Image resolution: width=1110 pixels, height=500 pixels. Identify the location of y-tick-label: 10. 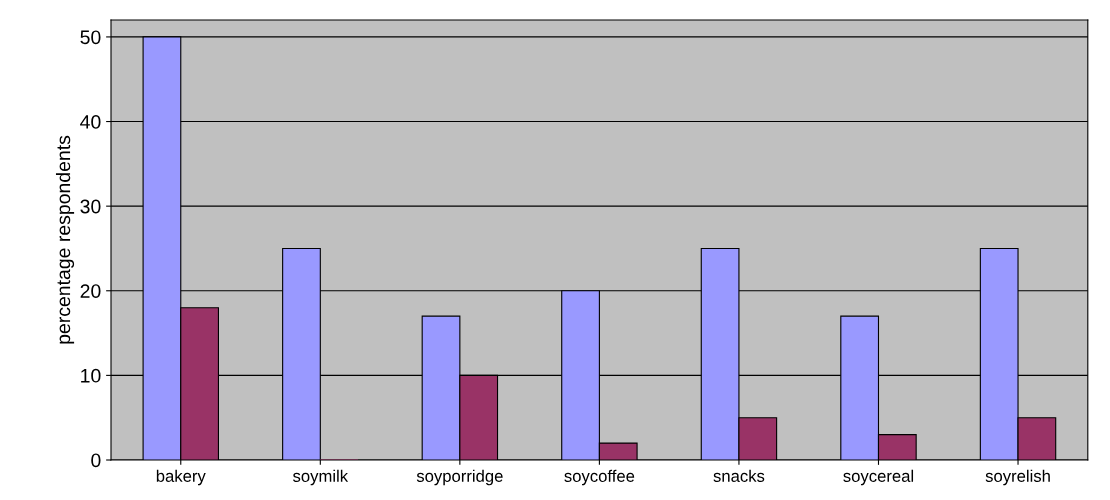
(91, 375).